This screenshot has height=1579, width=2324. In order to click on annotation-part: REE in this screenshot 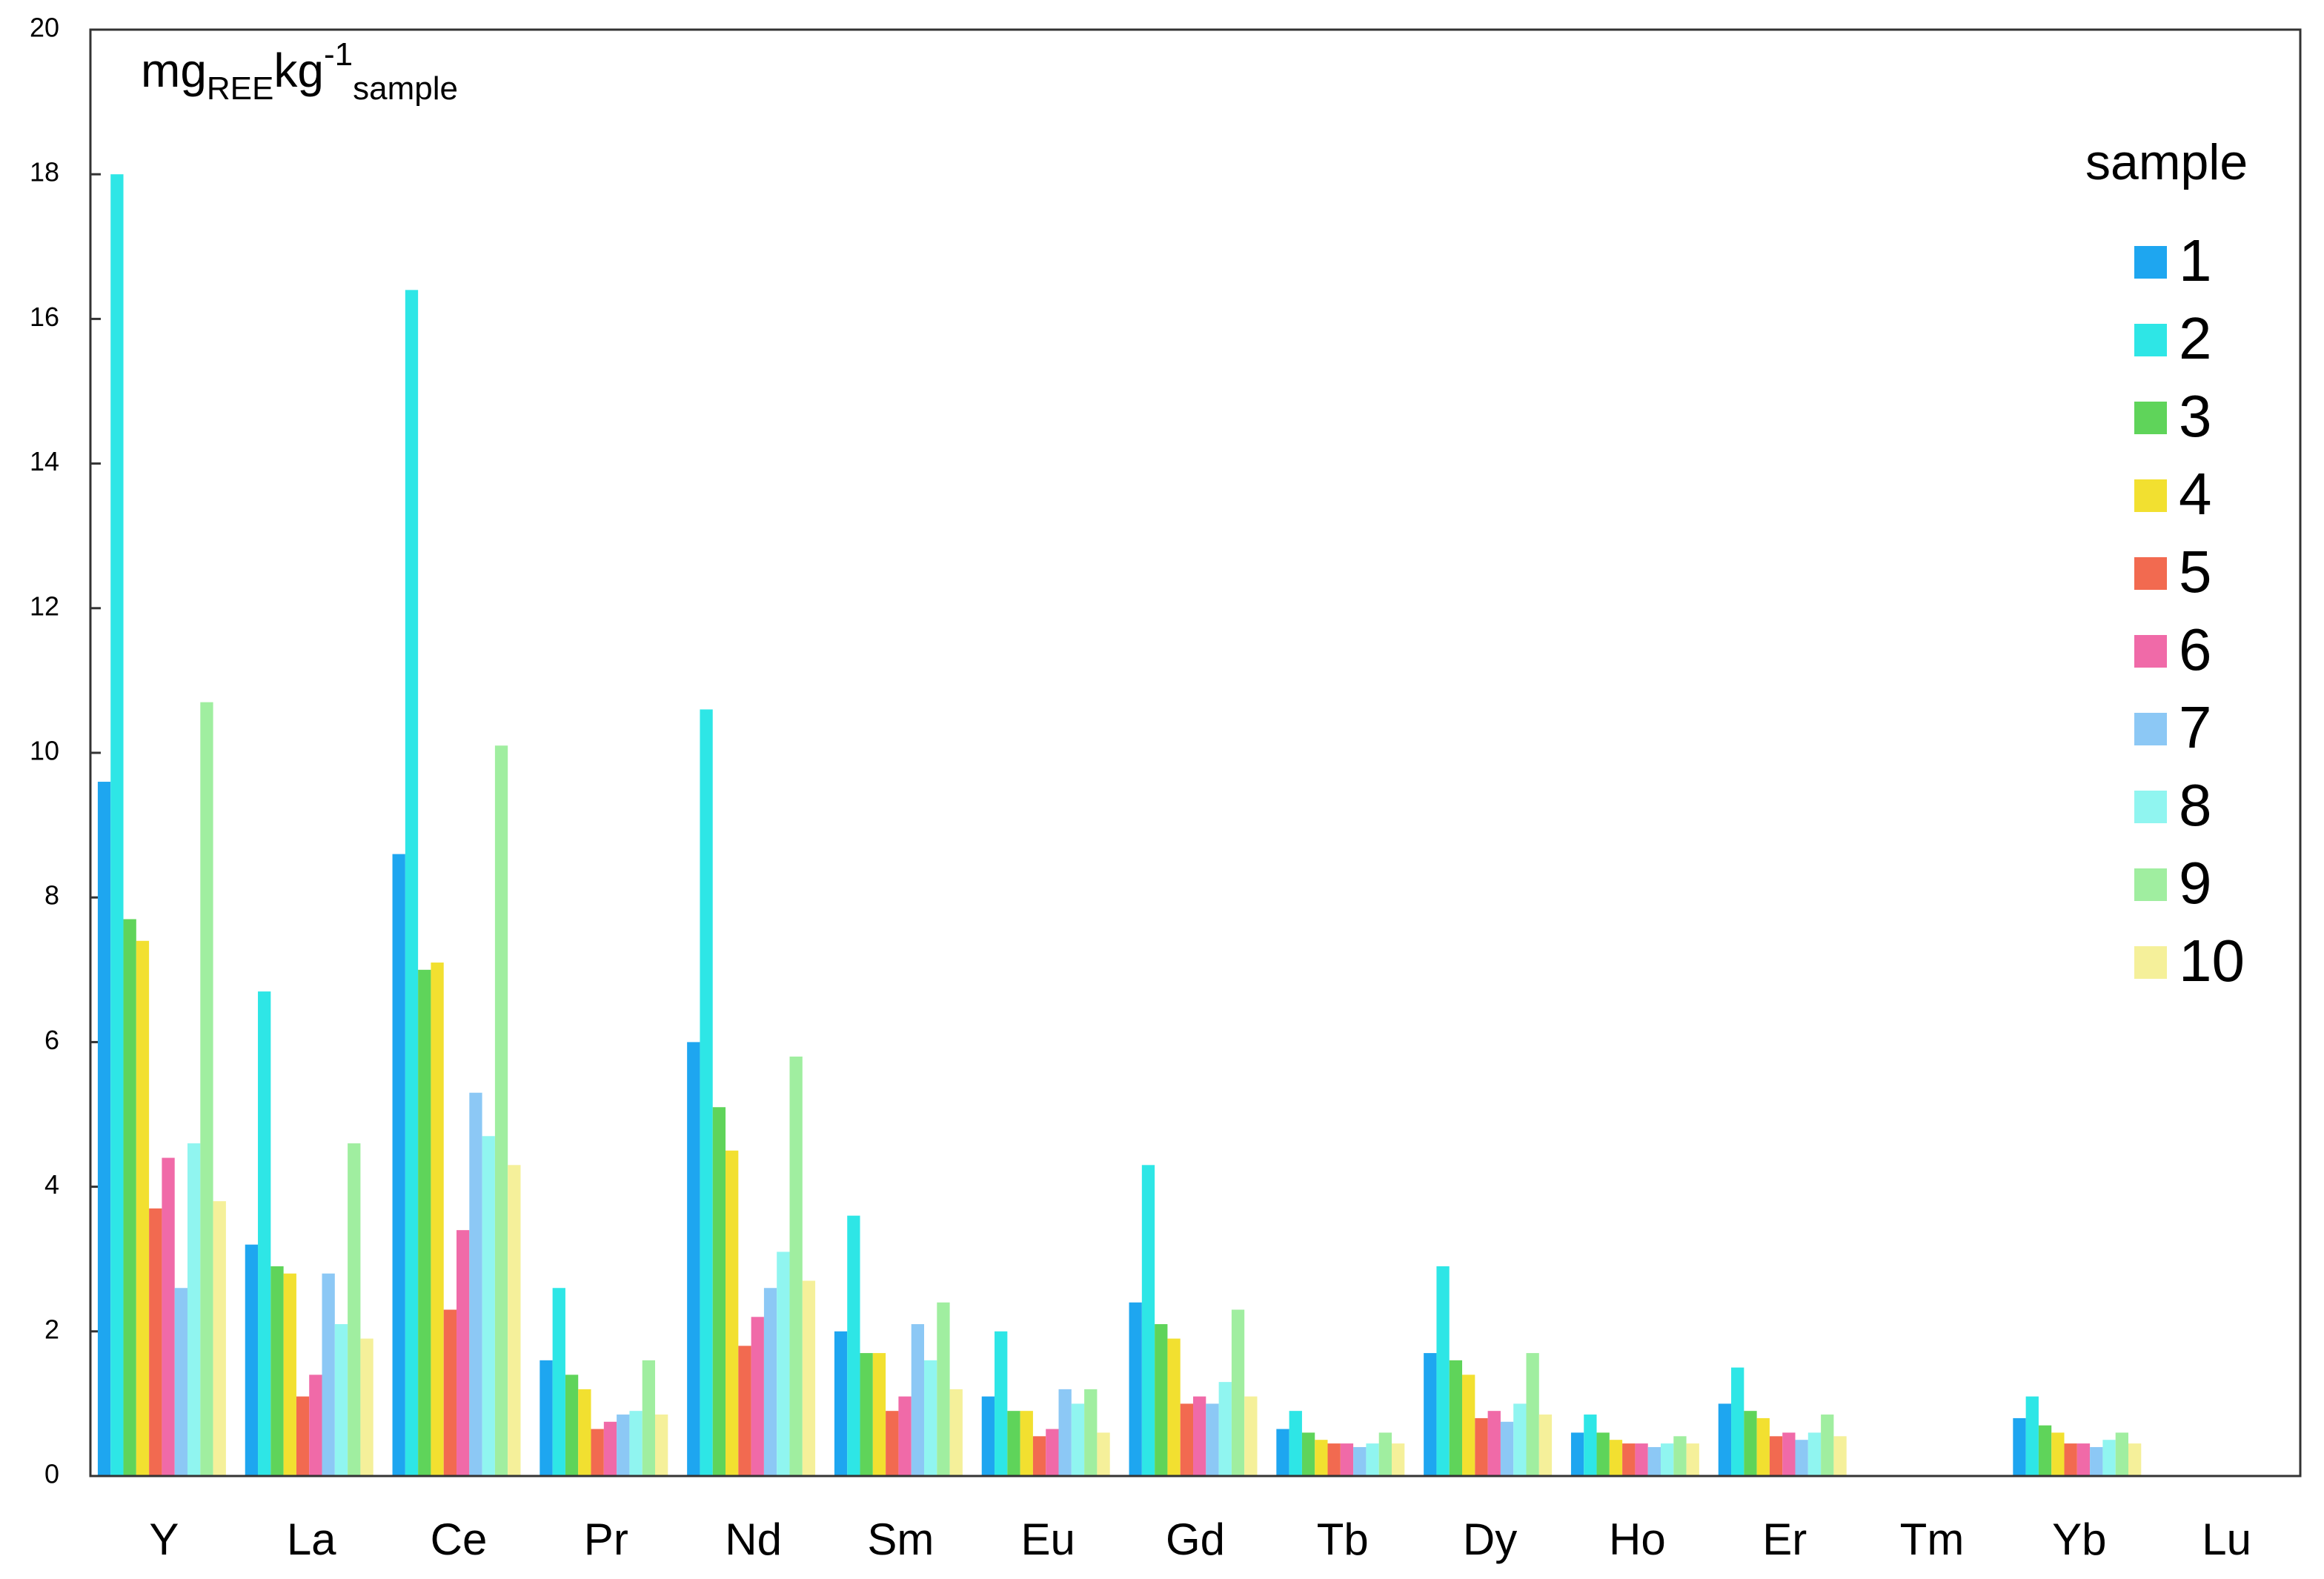, I will do `click(240, 88)`.